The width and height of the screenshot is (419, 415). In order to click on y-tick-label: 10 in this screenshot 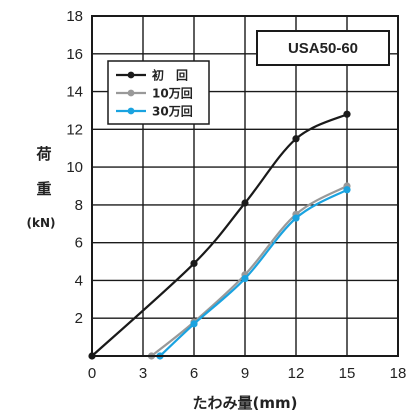, I will do `click(74, 167)`.